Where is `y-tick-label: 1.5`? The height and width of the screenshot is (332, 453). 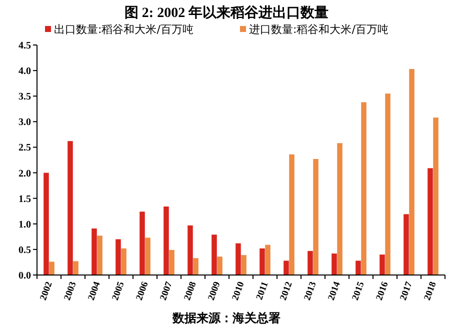
y-tick-label: 1.5 is located at coordinates (24, 199).